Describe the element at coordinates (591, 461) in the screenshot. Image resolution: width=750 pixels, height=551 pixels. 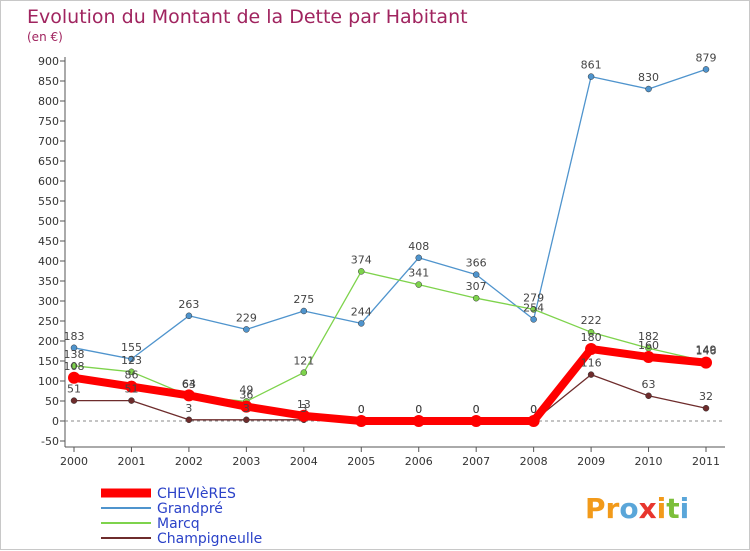
I see `x-tick-label: 2009` at that location.